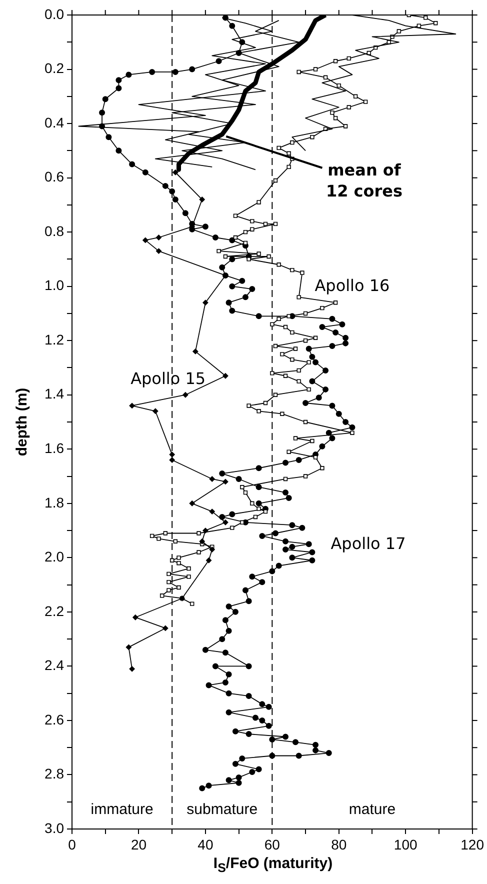 The width and height of the screenshot is (487, 884). Describe the element at coordinates (122, 809) in the screenshot. I see `annotation: immature` at that location.